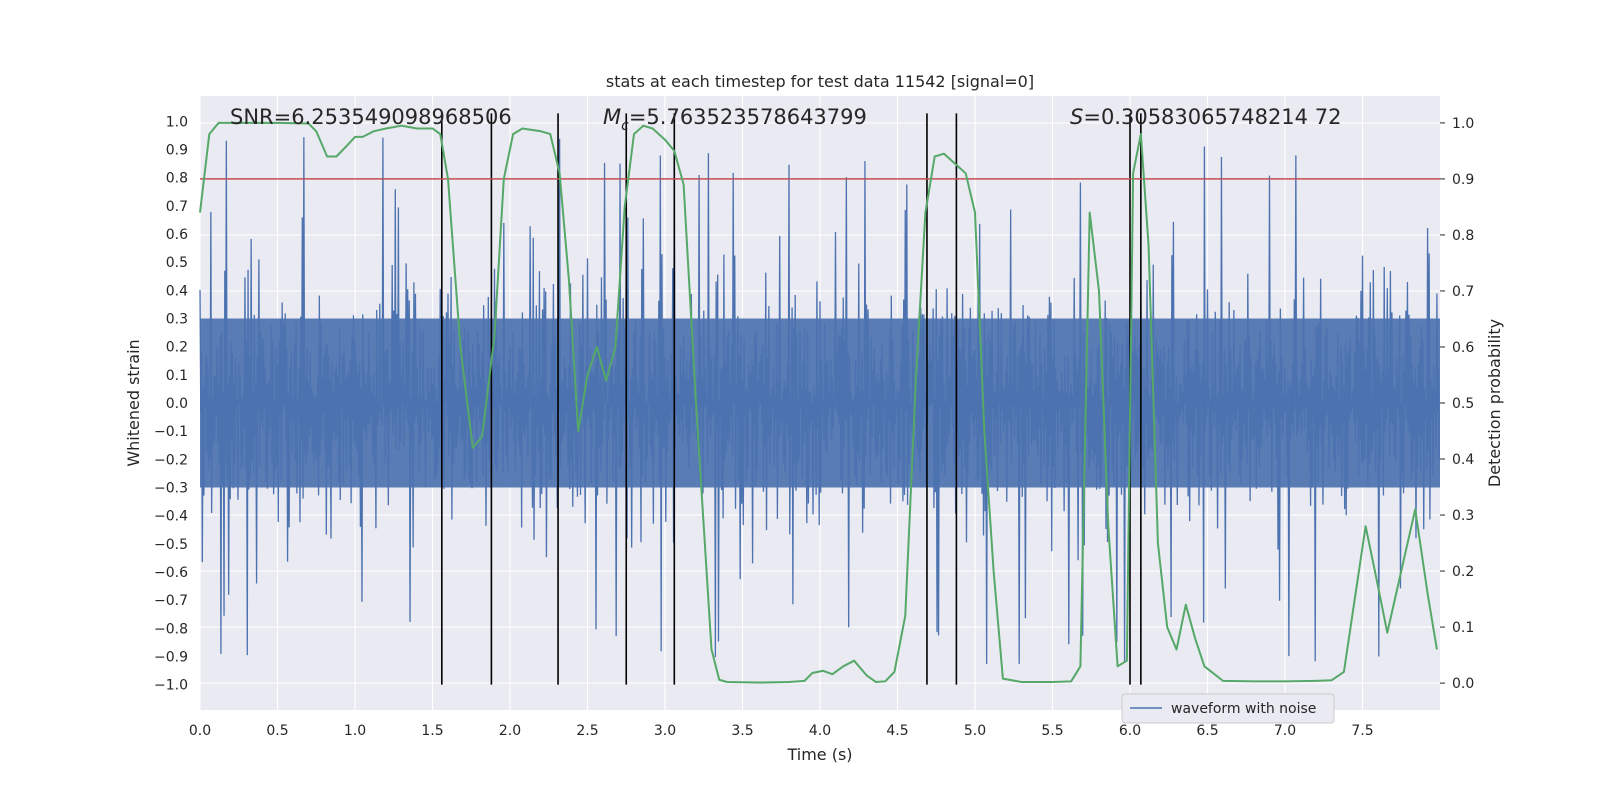  I want to click on y-tick-label: −0.6, so click(171, 573).